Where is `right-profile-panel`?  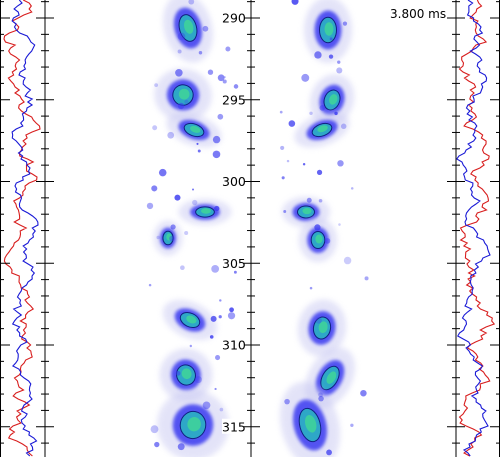
right-profile-panel is located at coordinates (476, 228).